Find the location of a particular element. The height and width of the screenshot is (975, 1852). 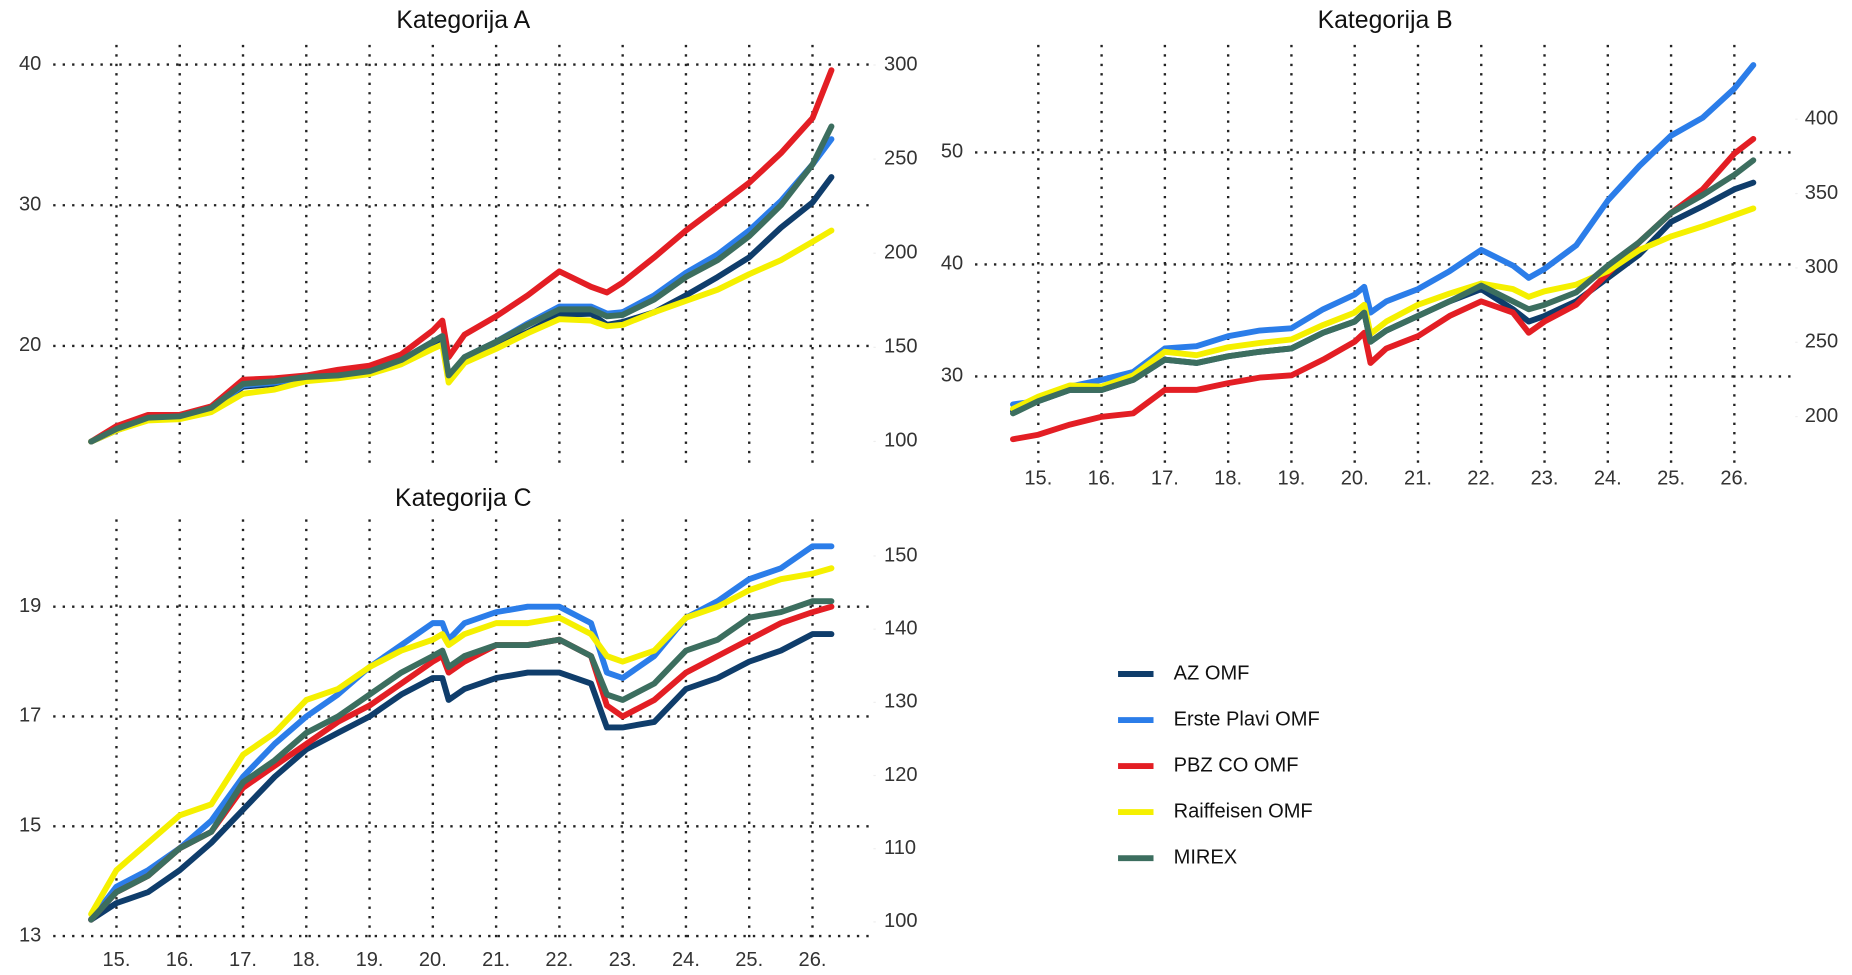

y2-tick-label: 110 is located at coordinates (900, 848).